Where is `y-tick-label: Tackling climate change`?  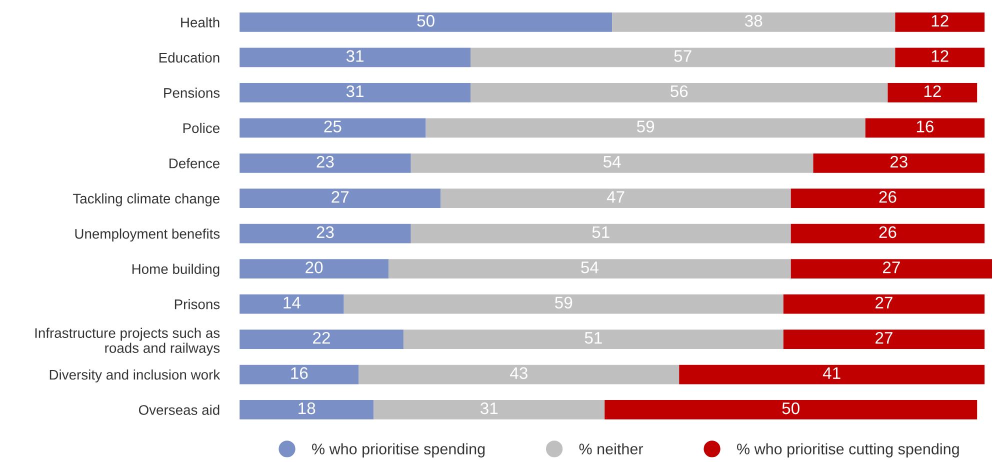
y-tick-label: Tackling climate change is located at coordinates (146, 199).